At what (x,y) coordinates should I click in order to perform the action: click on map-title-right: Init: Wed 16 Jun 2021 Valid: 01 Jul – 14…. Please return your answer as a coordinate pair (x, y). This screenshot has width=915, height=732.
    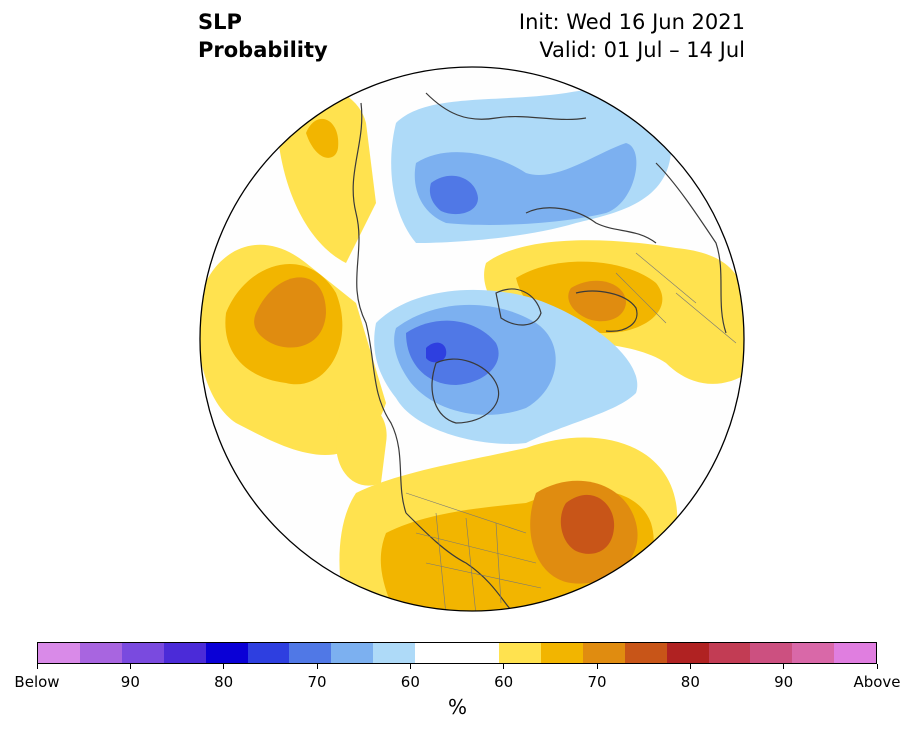
    Looking at the image, I should click on (632, 36).